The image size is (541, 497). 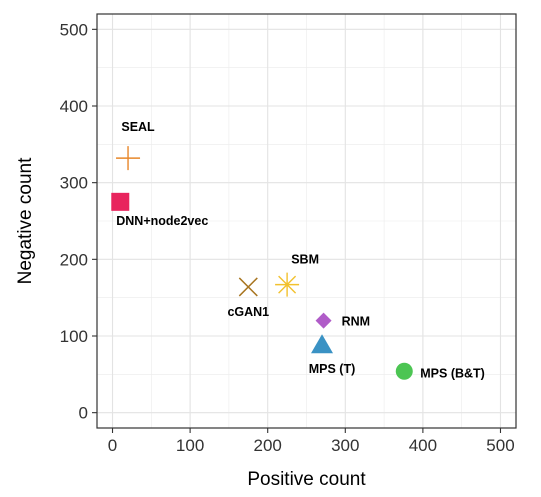 I want to click on x-tick-label: 0, so click(x=112, y=445).